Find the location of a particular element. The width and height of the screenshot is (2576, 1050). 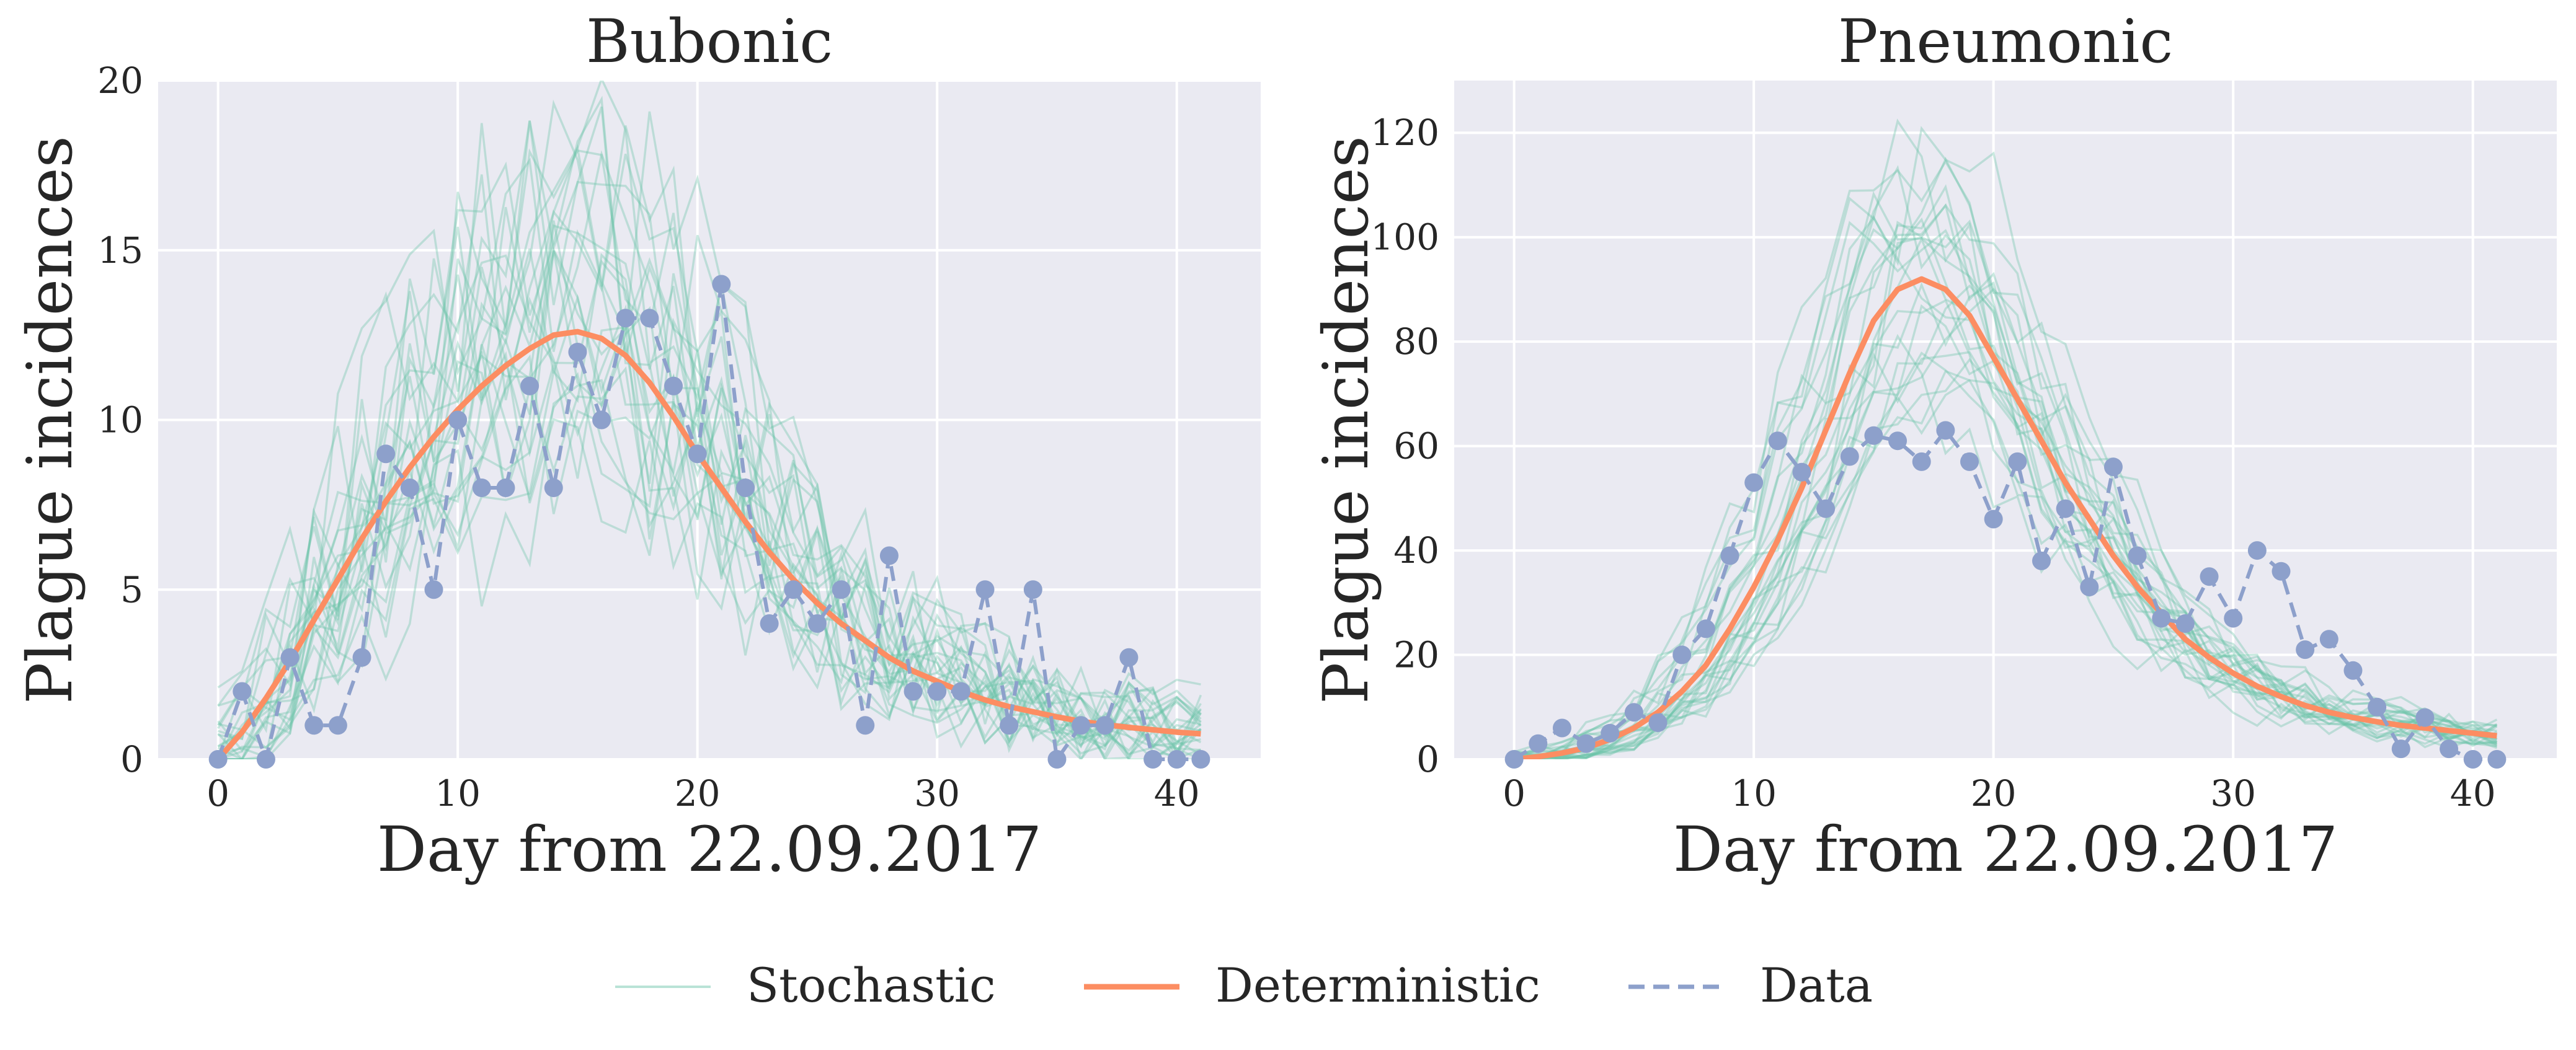

bubonic-y-tick-label: 10 is located at coordinates (120, 420).